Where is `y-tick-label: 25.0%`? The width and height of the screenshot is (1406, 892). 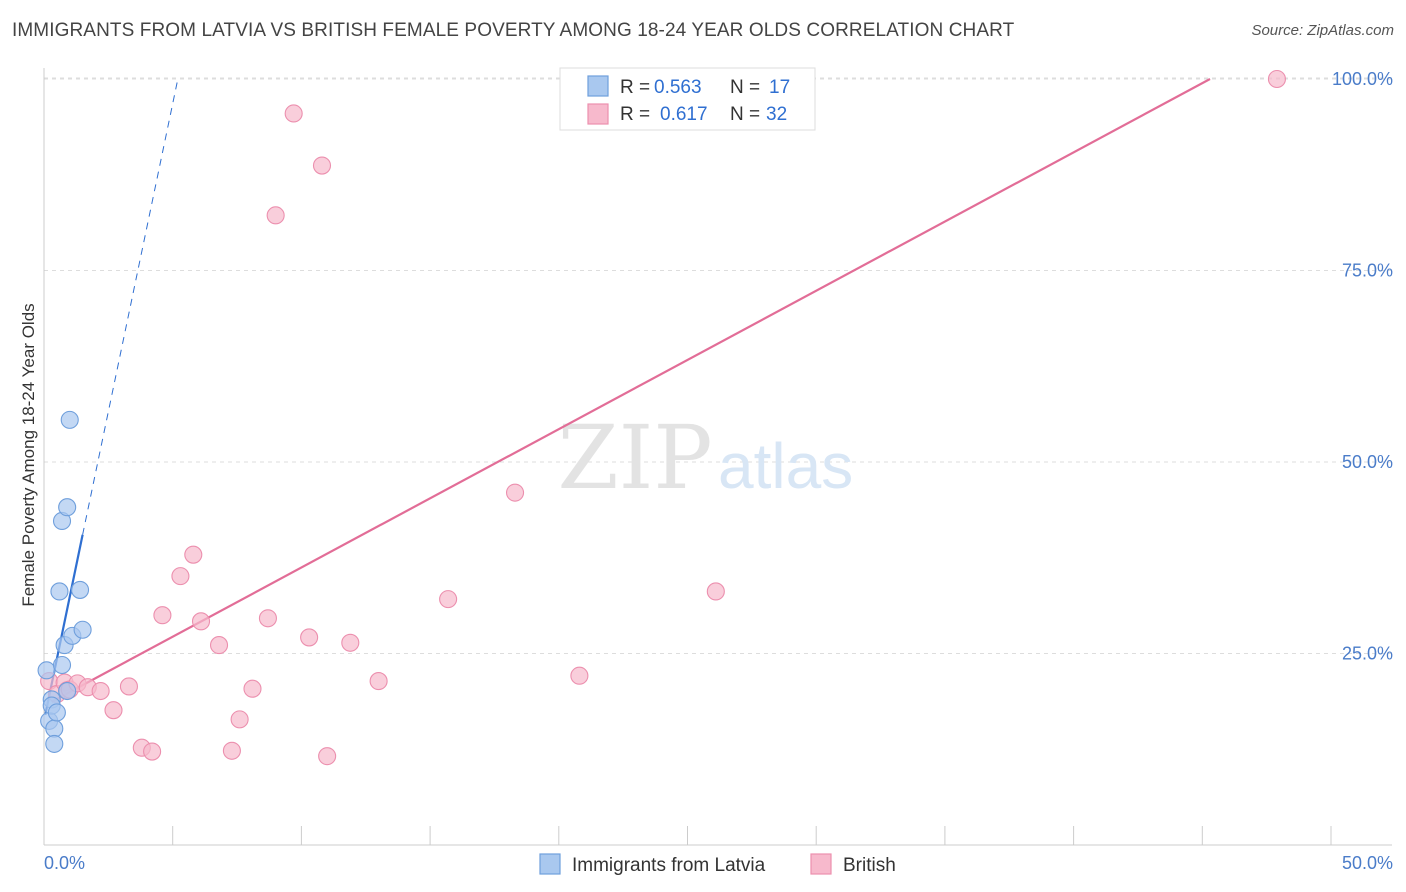 y-tick-label: 25.0% is located at coordinates (1367, 654).